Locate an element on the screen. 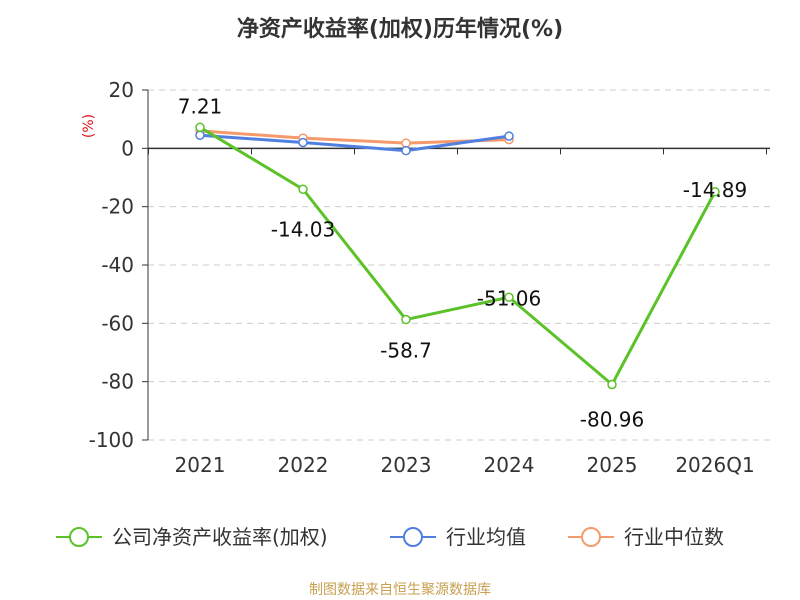  data-label: 7.21 is located at coordinates (200, 106).